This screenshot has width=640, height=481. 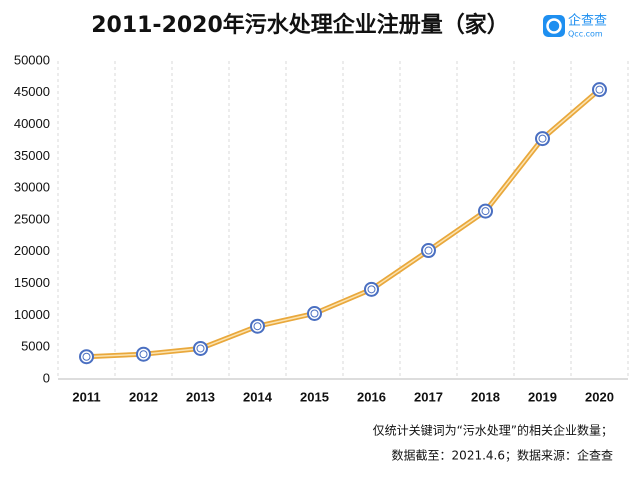 I want to click on x-tick-label: 2015, so click(x=314, y=396).